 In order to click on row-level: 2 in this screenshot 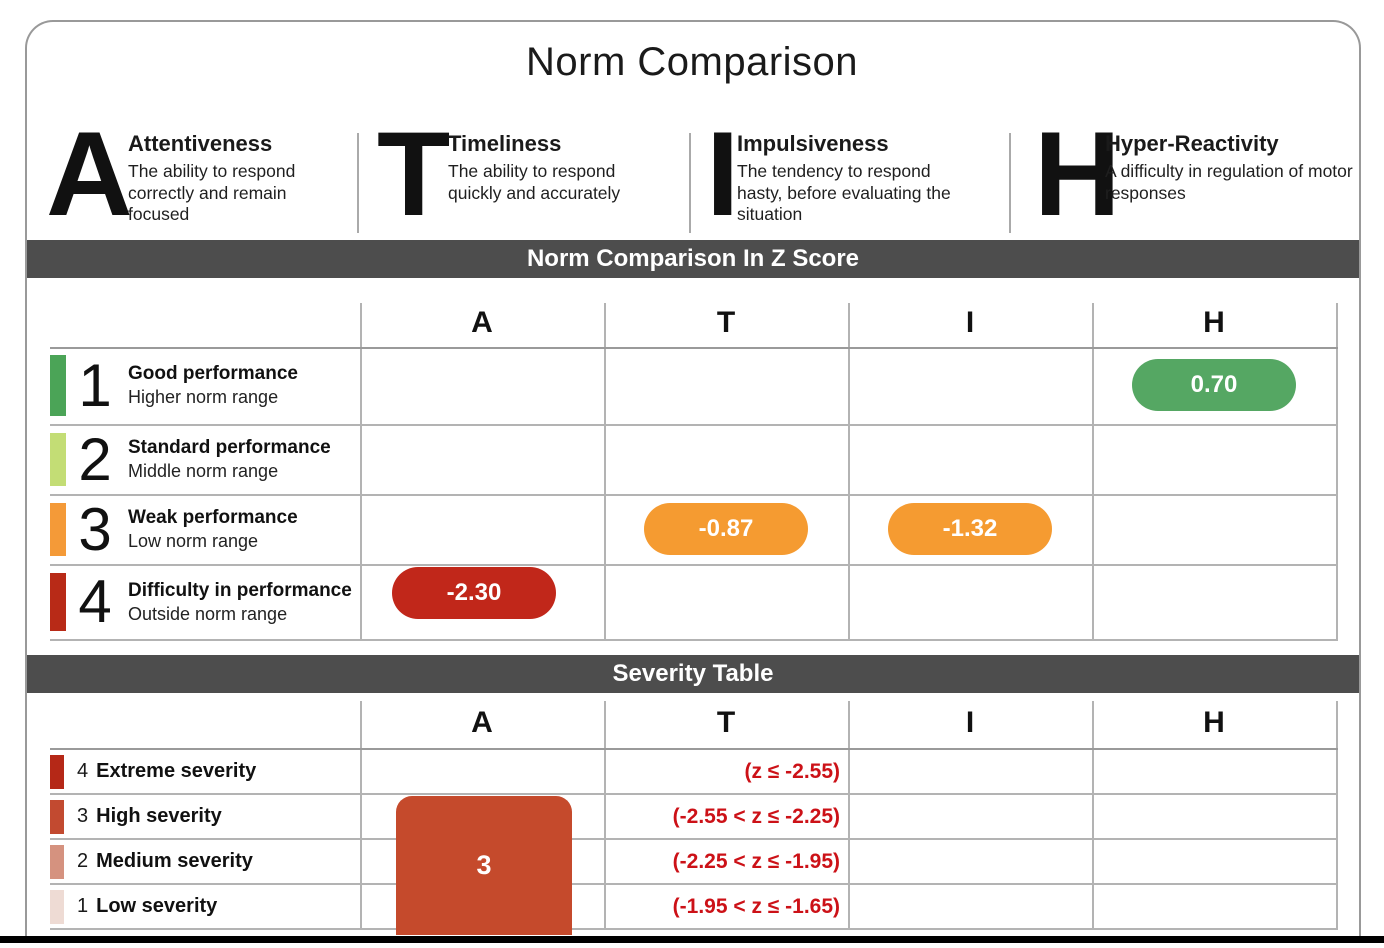, I will do `click(95, 459)`.